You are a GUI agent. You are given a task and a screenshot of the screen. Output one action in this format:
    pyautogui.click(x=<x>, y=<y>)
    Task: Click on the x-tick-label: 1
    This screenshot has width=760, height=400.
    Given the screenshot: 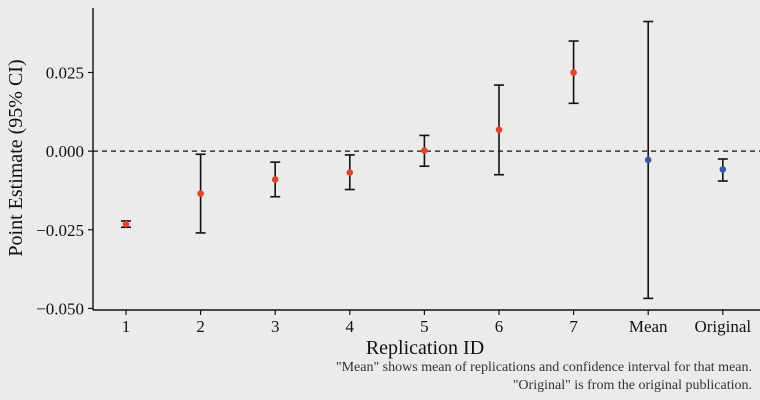 What is the action you would take?
    pyautogui.click(x=126, y=326)
    